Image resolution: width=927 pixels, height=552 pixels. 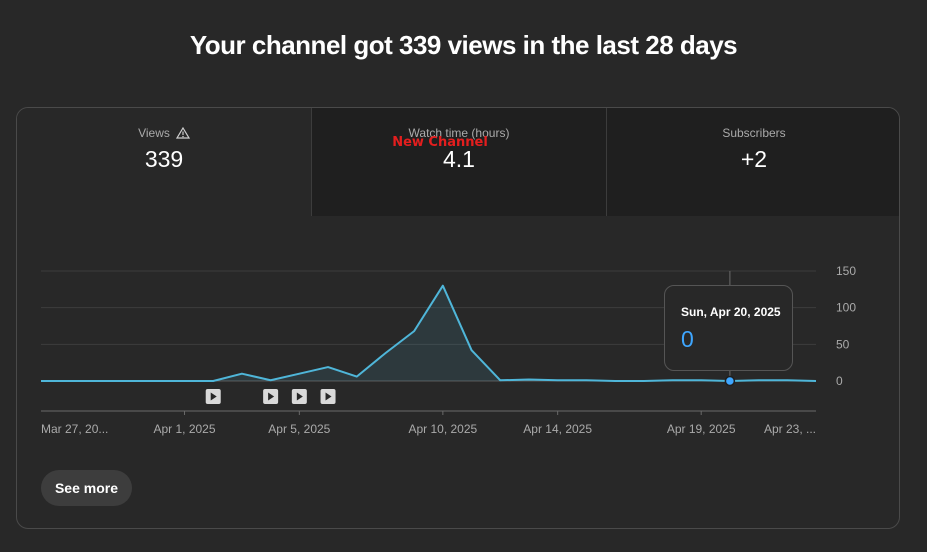 I want to click on metric-tab-watch-time: Watch time (hours) 4.1, so click(x=459, y=162).